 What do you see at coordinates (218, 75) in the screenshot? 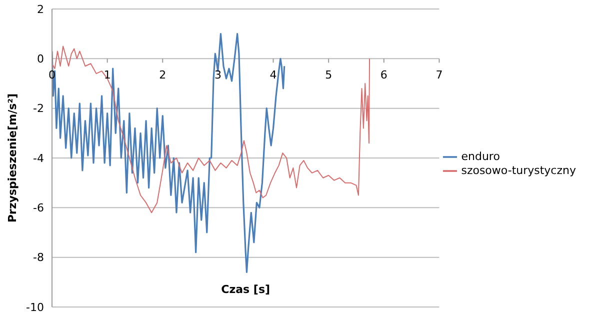
I see `x-tick-label: 3` at bounding box center [218, 75].